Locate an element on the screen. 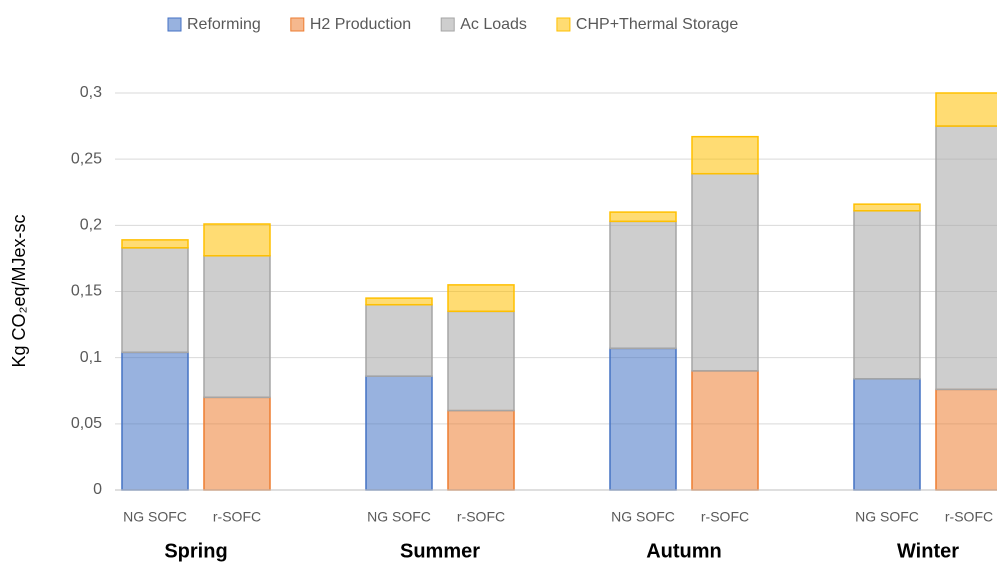 This screenshot has width=997, height=567. legend-label: Reforming is located at coordinates (224, 24).